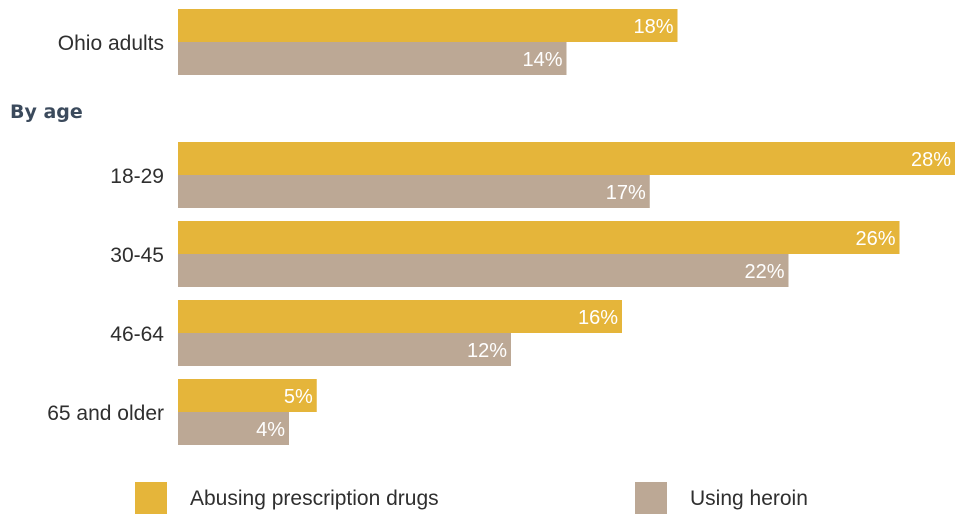 The width and height of the screenshot is (965, 514). I want to click on bar-abusing-prescription-drugs-65-and-older, so click(247, 395).